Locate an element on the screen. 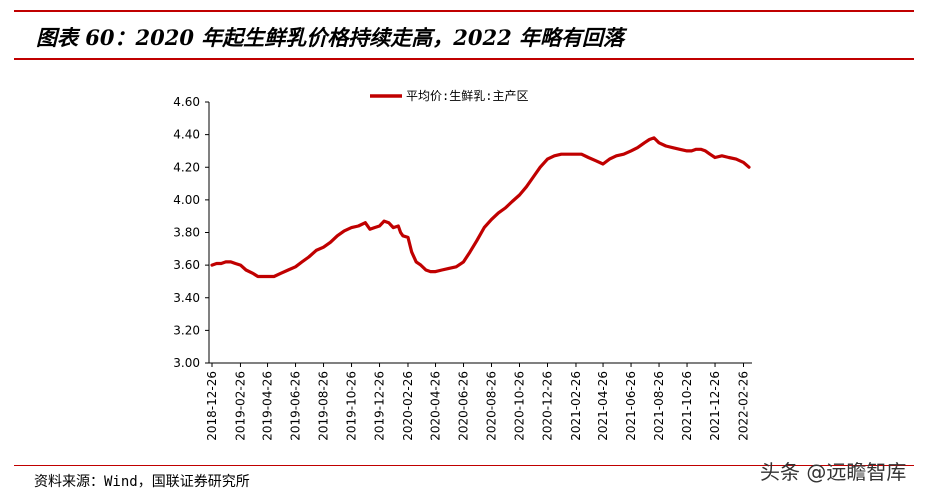  y-tick-label: 4.20 is located at coordinates (186, 167).